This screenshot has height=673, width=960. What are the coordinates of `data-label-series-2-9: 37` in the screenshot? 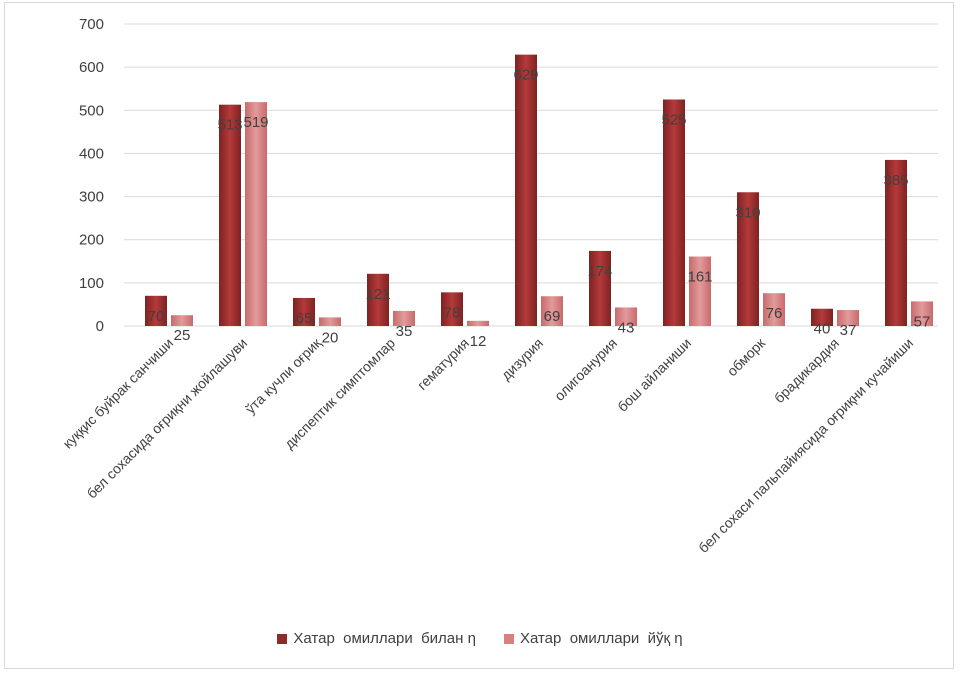 It's located at (848, 330).